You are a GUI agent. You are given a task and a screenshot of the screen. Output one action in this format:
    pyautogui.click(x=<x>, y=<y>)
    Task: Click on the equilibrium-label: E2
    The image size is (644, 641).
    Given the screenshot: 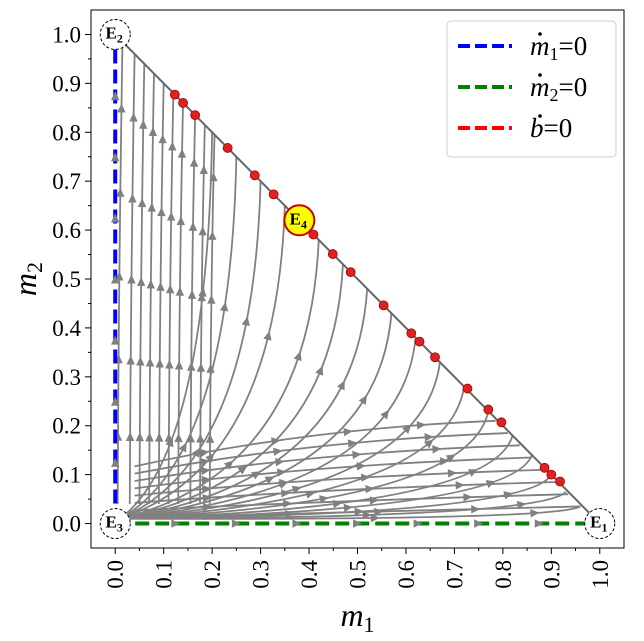 What is the action you would take?
    pyautogui.click(x=114, y=34)
    